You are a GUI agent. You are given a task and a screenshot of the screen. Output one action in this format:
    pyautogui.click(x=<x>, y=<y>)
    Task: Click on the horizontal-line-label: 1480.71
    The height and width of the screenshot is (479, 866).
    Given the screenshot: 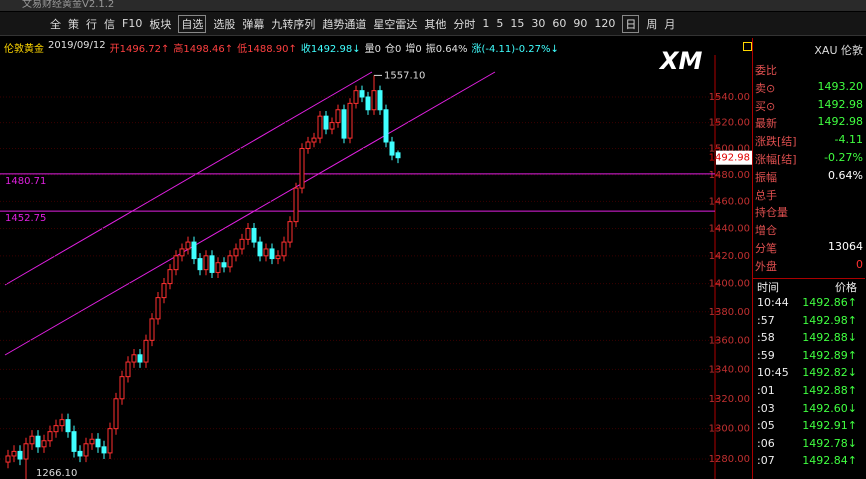 What is the action you would take?
    pyautogui.click(x=25, y=181)
    